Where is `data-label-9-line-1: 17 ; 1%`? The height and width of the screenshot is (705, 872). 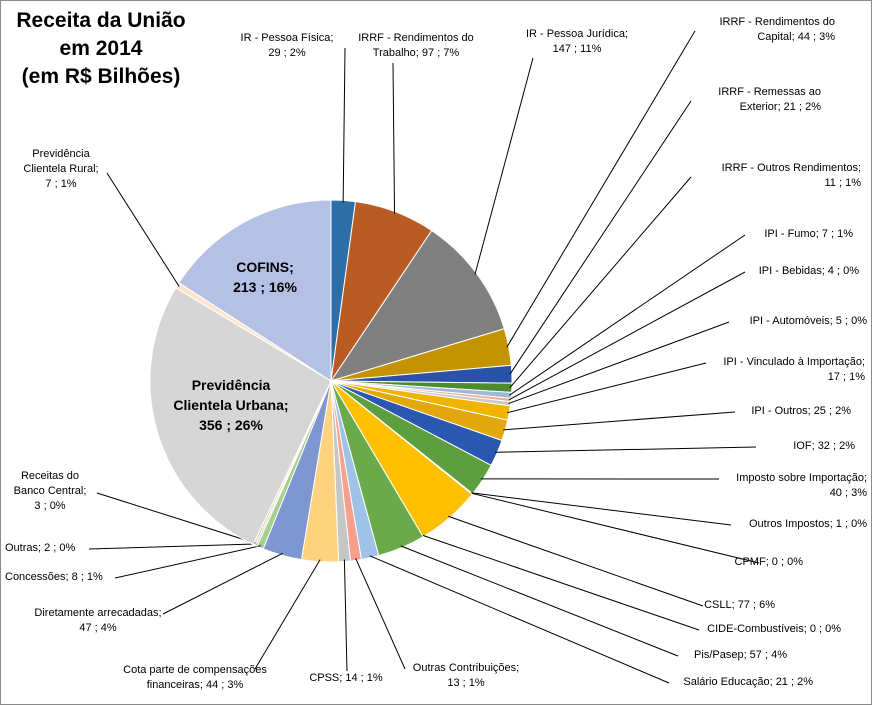 data-label-9-line-1: 17 ; 1% is located at coordinates (846, 377).